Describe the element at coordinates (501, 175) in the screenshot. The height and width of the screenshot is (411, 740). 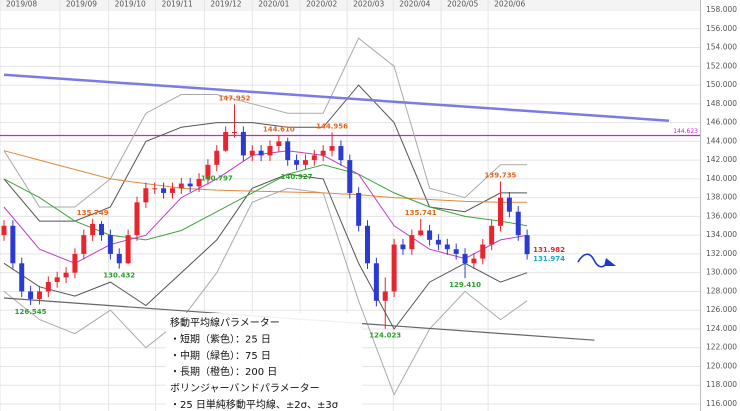
I see `price-label: 139.735` at that location.